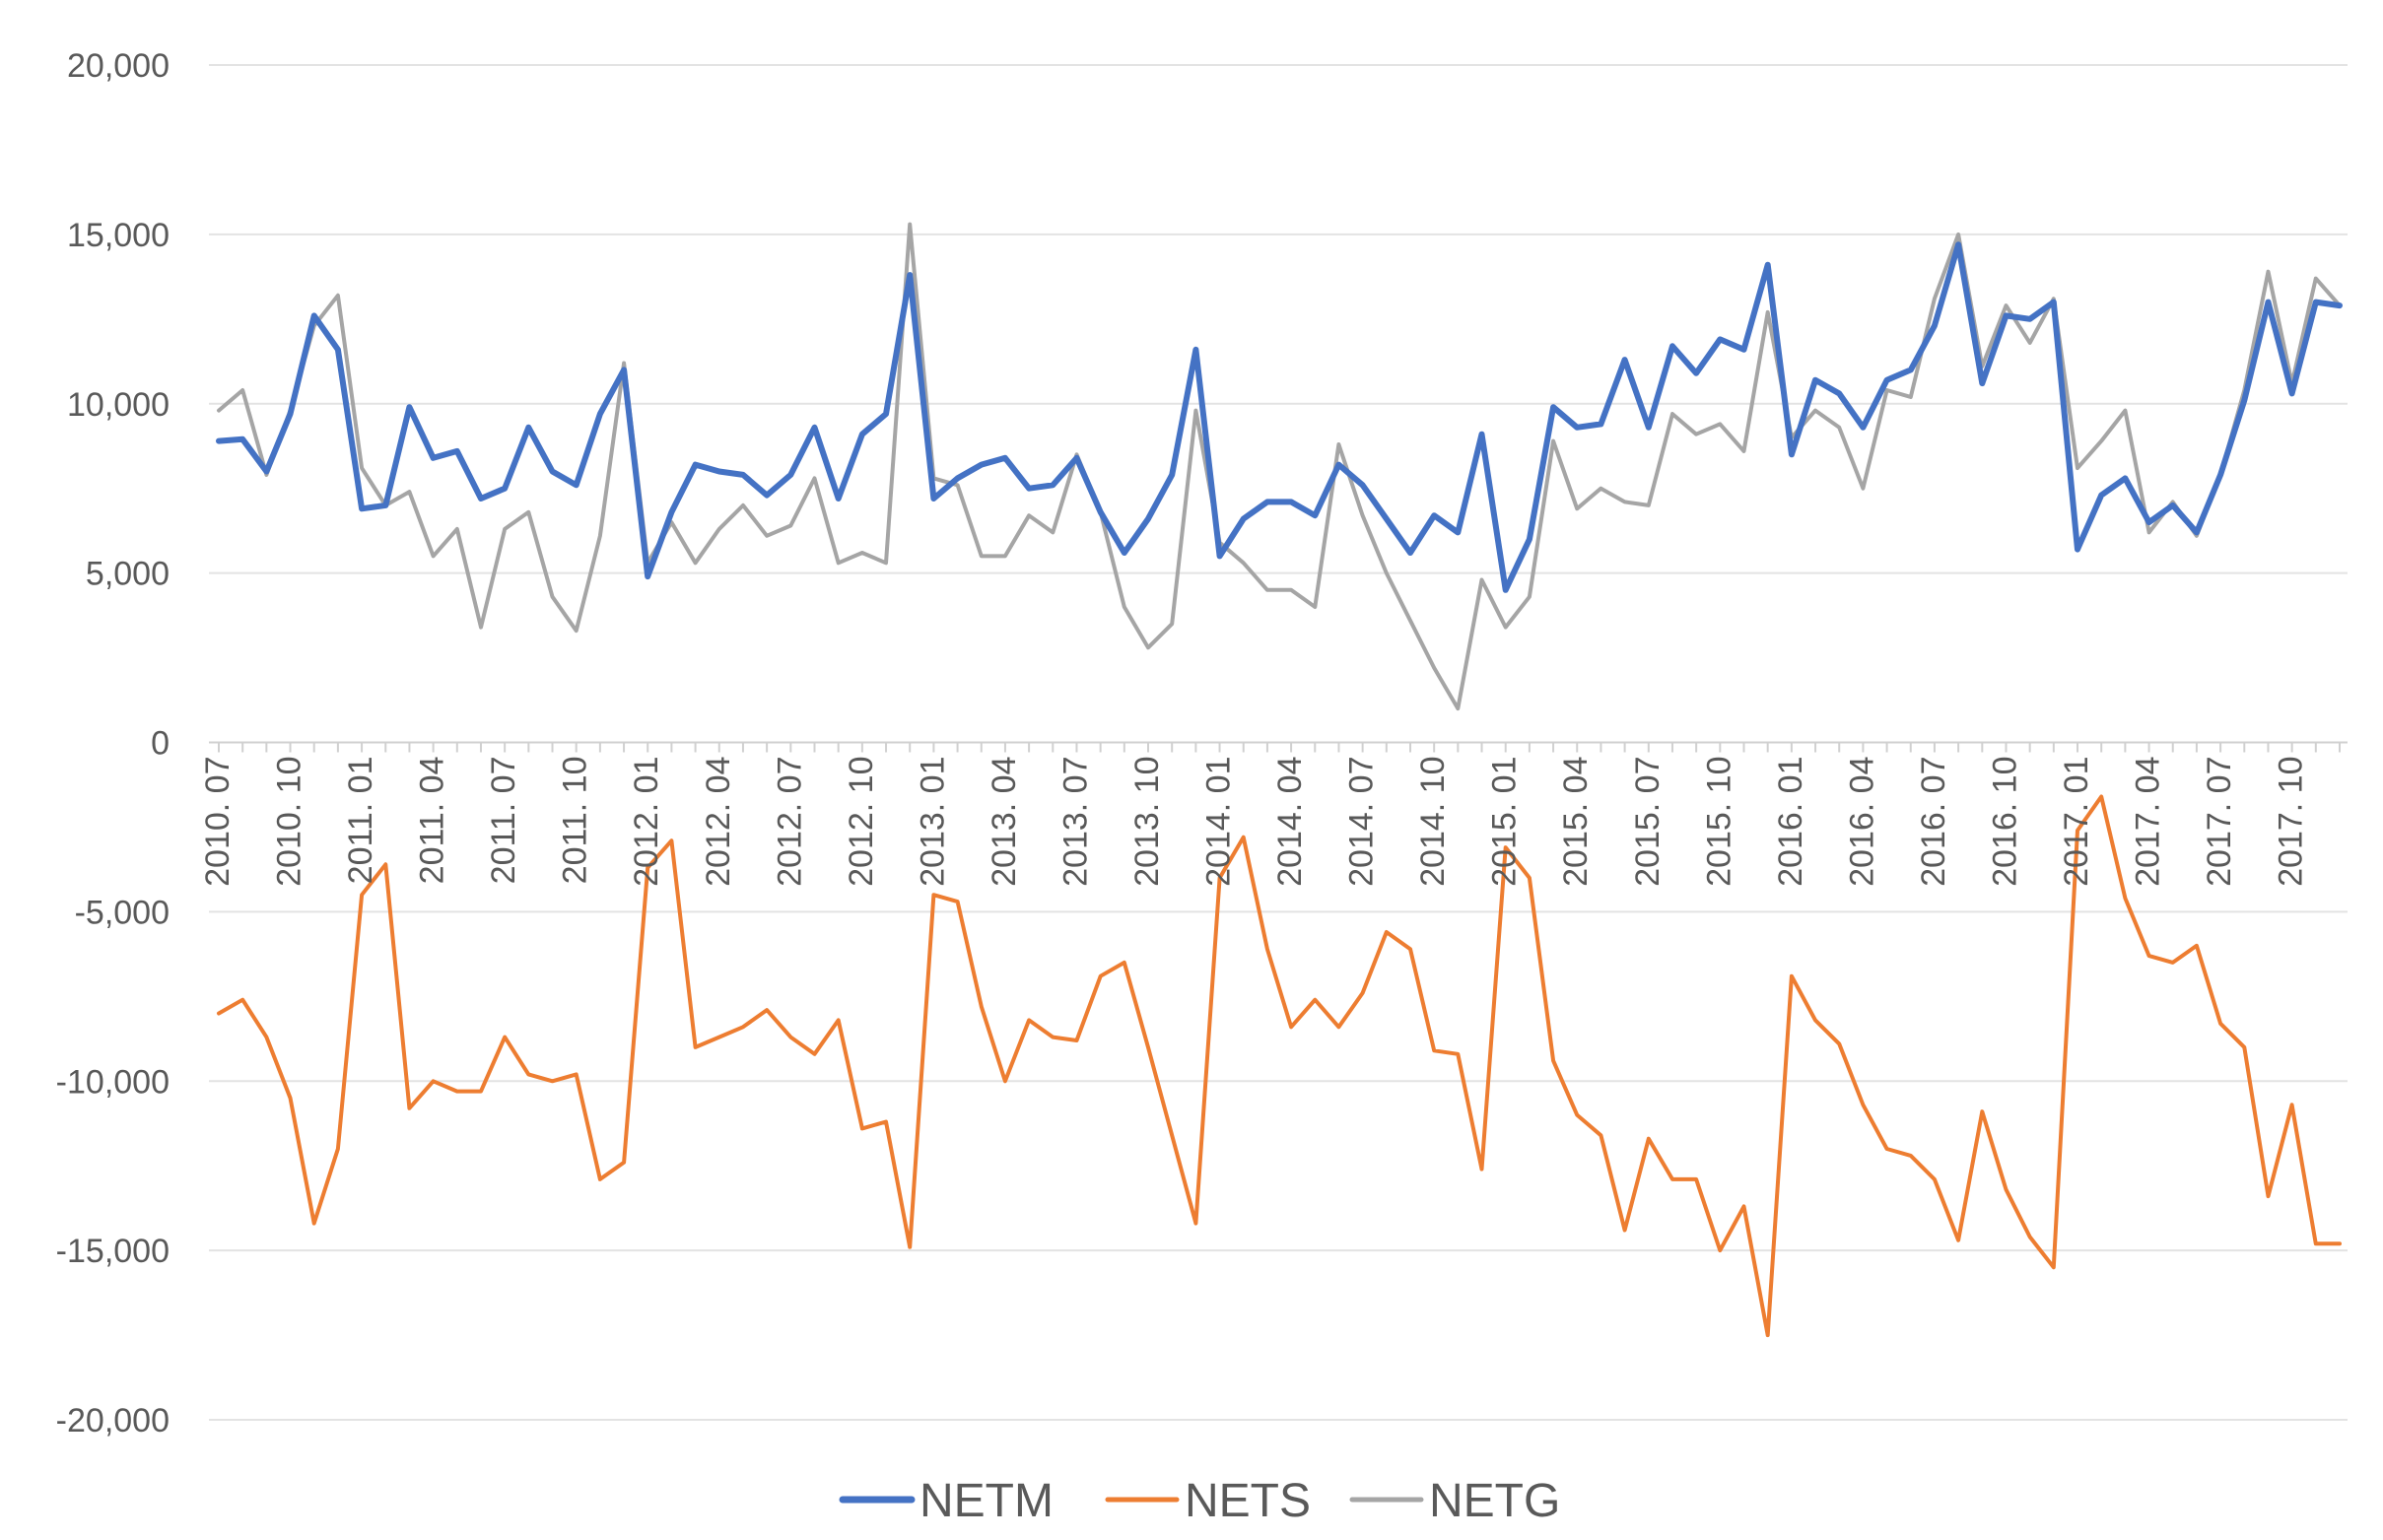  Describe the element at coordinates (128, 575) in the screenshot. I see `y-tick-label: 5,000` at that location.